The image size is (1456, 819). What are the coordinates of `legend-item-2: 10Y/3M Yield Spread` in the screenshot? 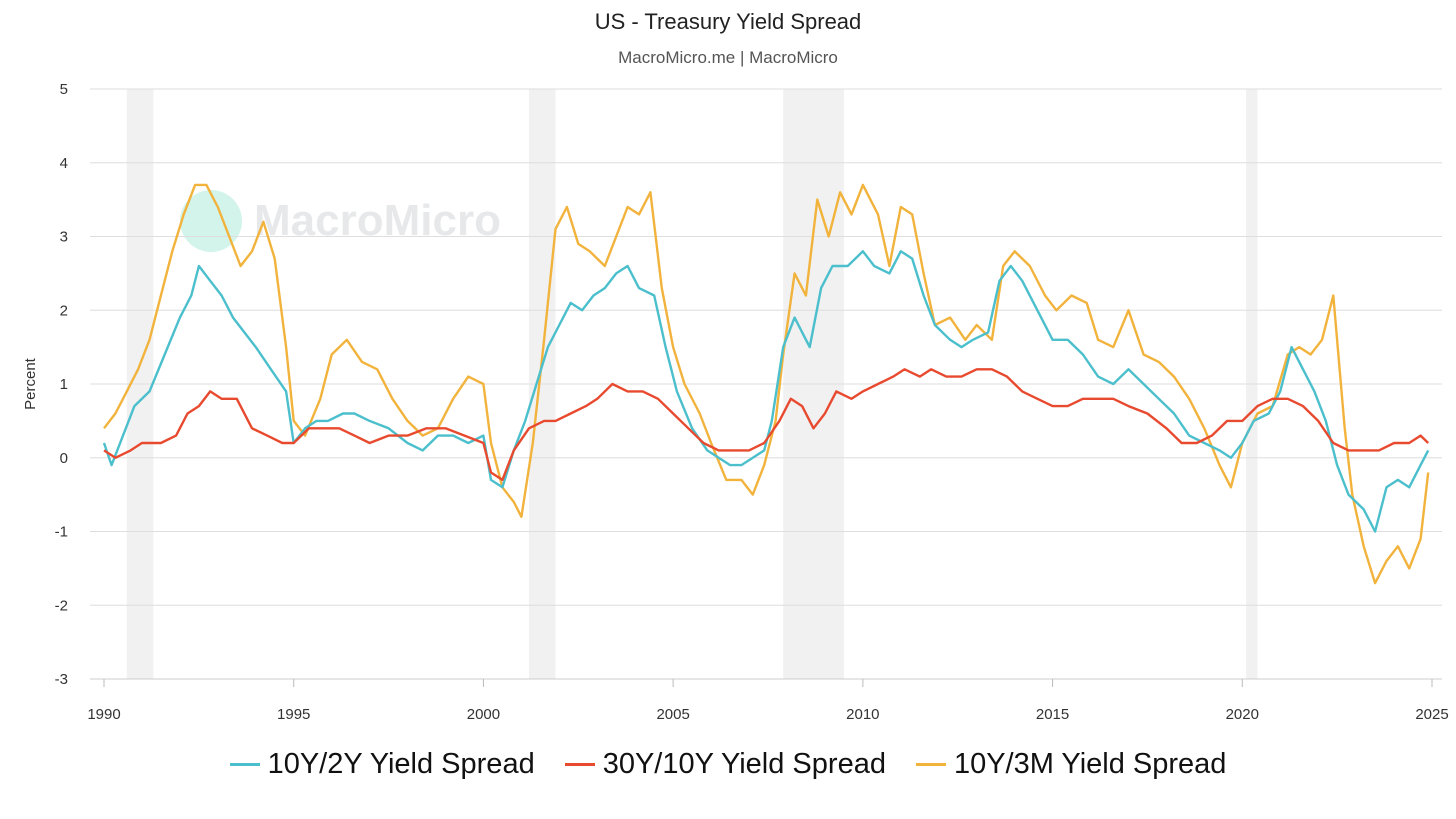 It's located at (1071, 764).